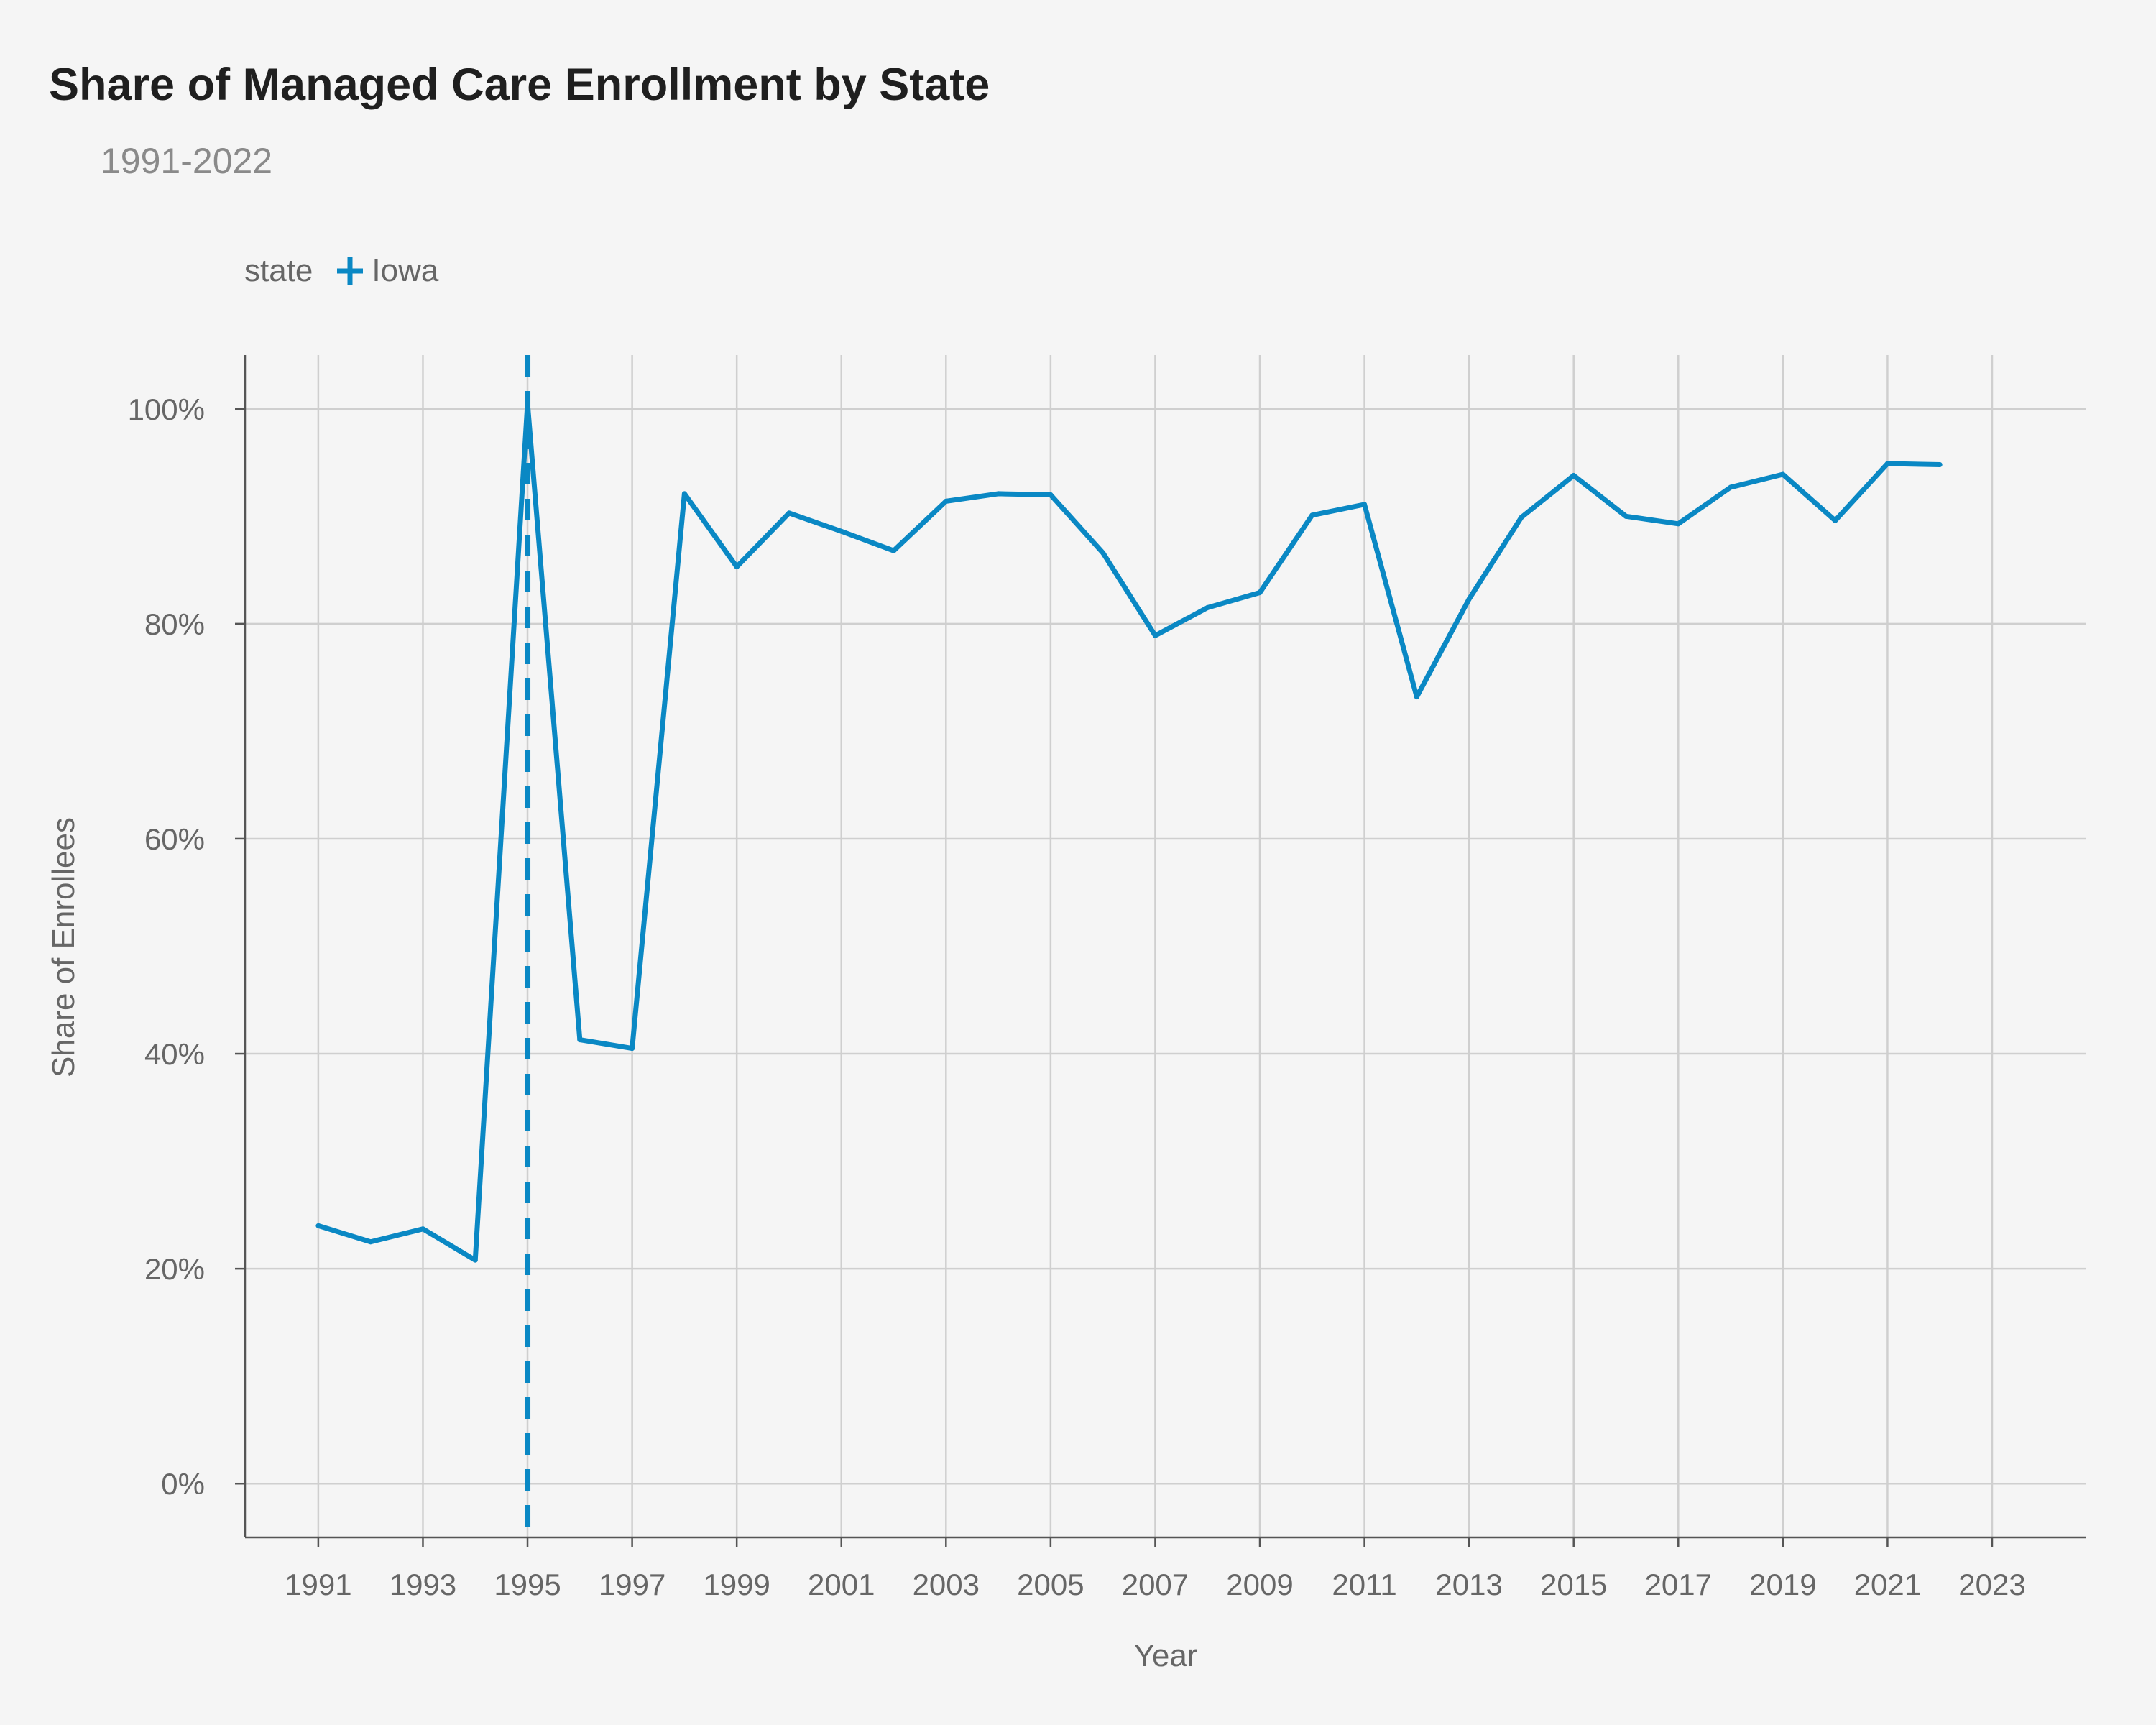 This screenshot has height=1725, width=2156. Describe the element at coordinates (422, 1229) in the screenshot. I see `point-iowa-1993` at that location.